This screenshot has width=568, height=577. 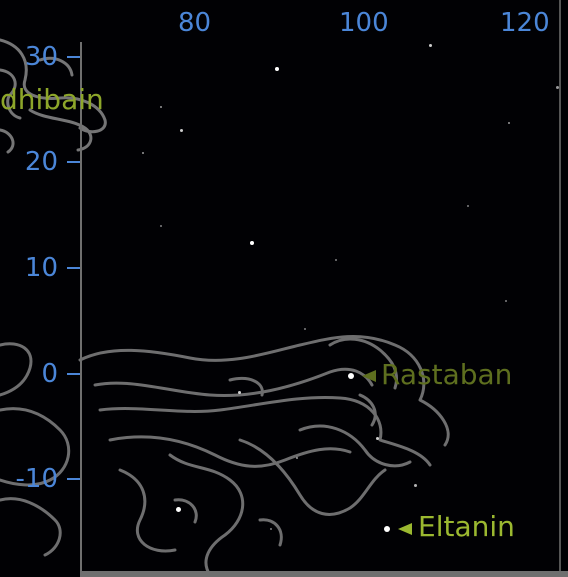 What do you see at coordinates (351, 376) in the screenshot?
I see `rastaban-star` at bounding box center [351, 376].